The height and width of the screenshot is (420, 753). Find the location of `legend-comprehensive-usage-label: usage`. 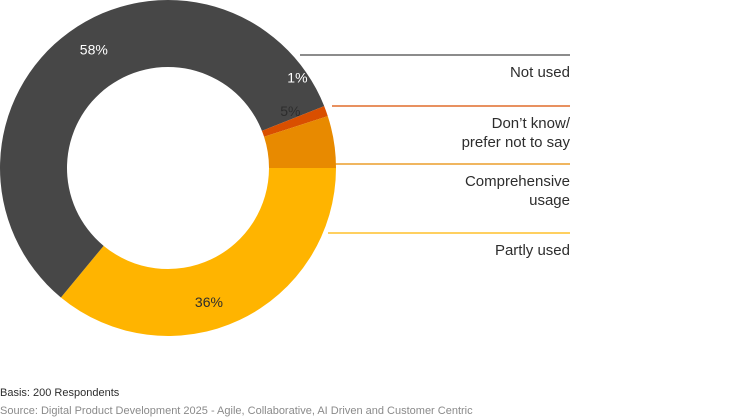

legend-comprehensive-usage-label: usage is located at coordinates (549, 200).